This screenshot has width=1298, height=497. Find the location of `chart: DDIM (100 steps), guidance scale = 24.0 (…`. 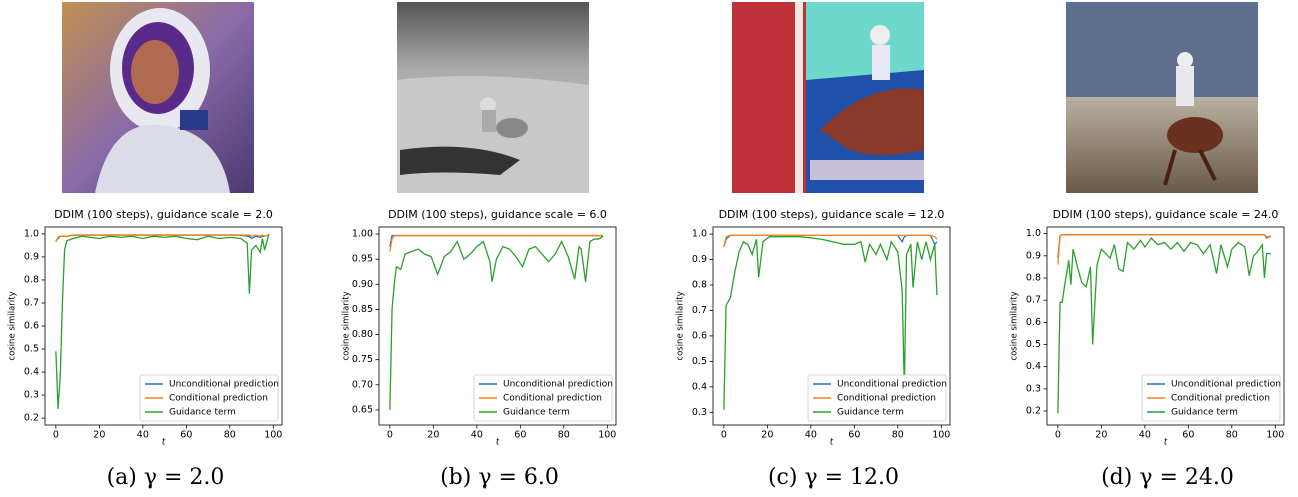

chart: DDIM (100 steps), guidance scale = 24.0 (… is located at coordinates (1147, 349).